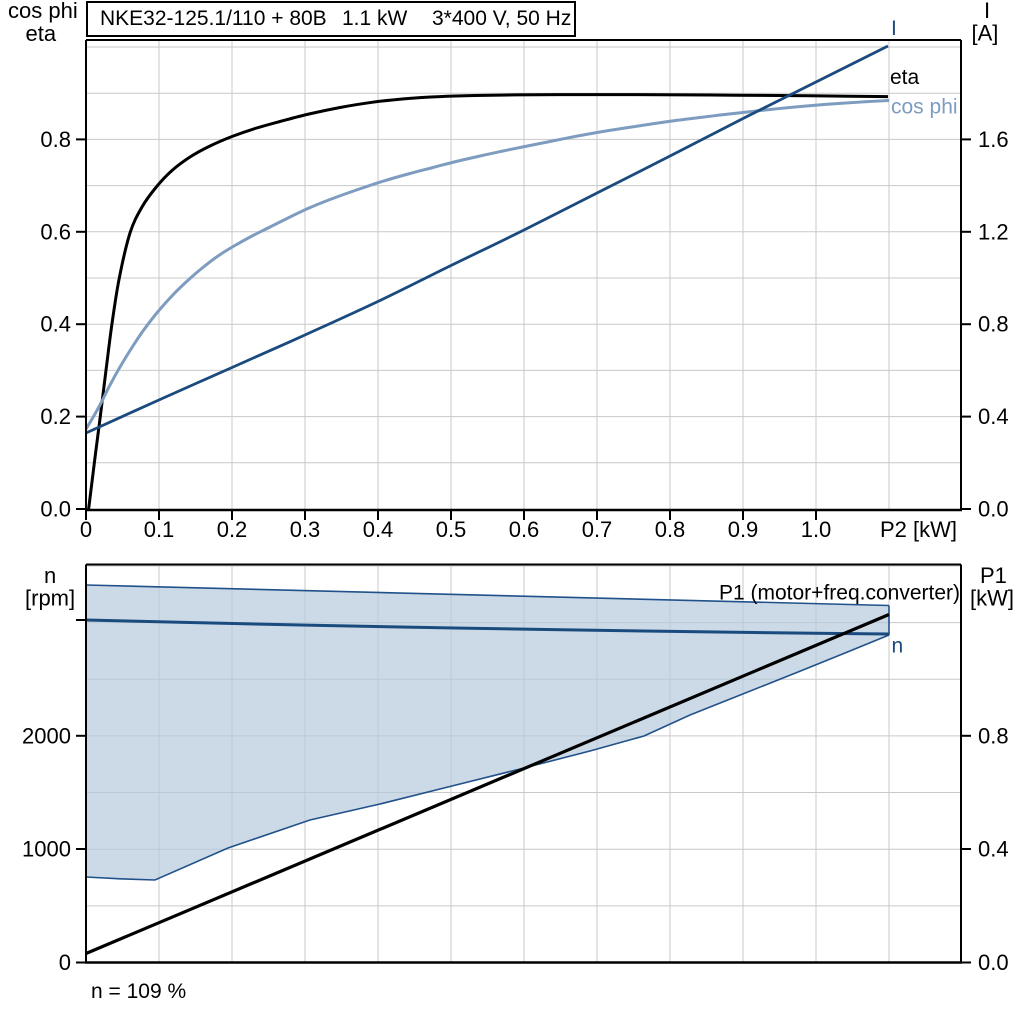 This screenshot has height=1029, width=1024. What do you see at coordinates (993, 575) in the screenshot?
I see `svg-text: P1` at bounding box center [993, 575].